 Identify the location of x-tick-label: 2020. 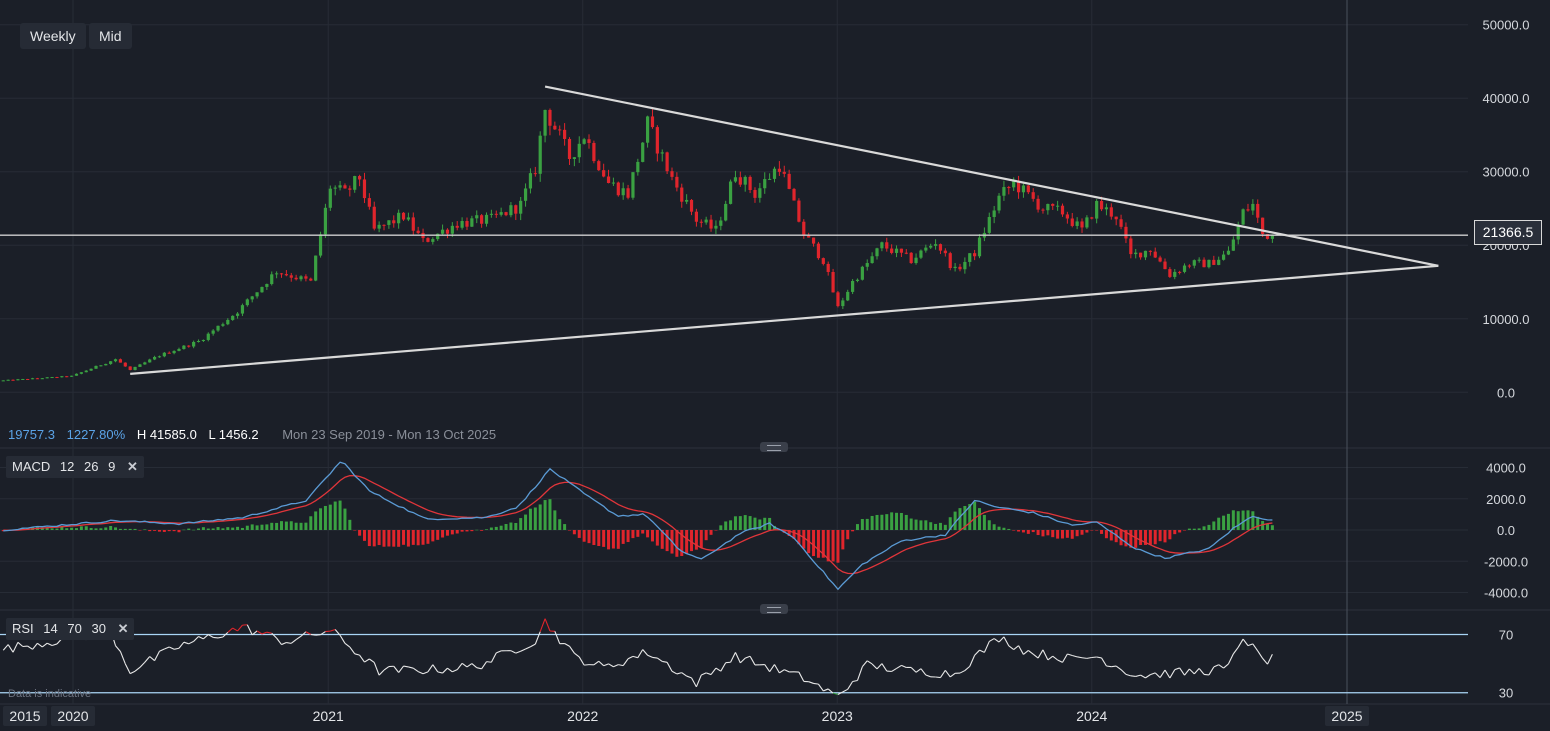
(72, 716).